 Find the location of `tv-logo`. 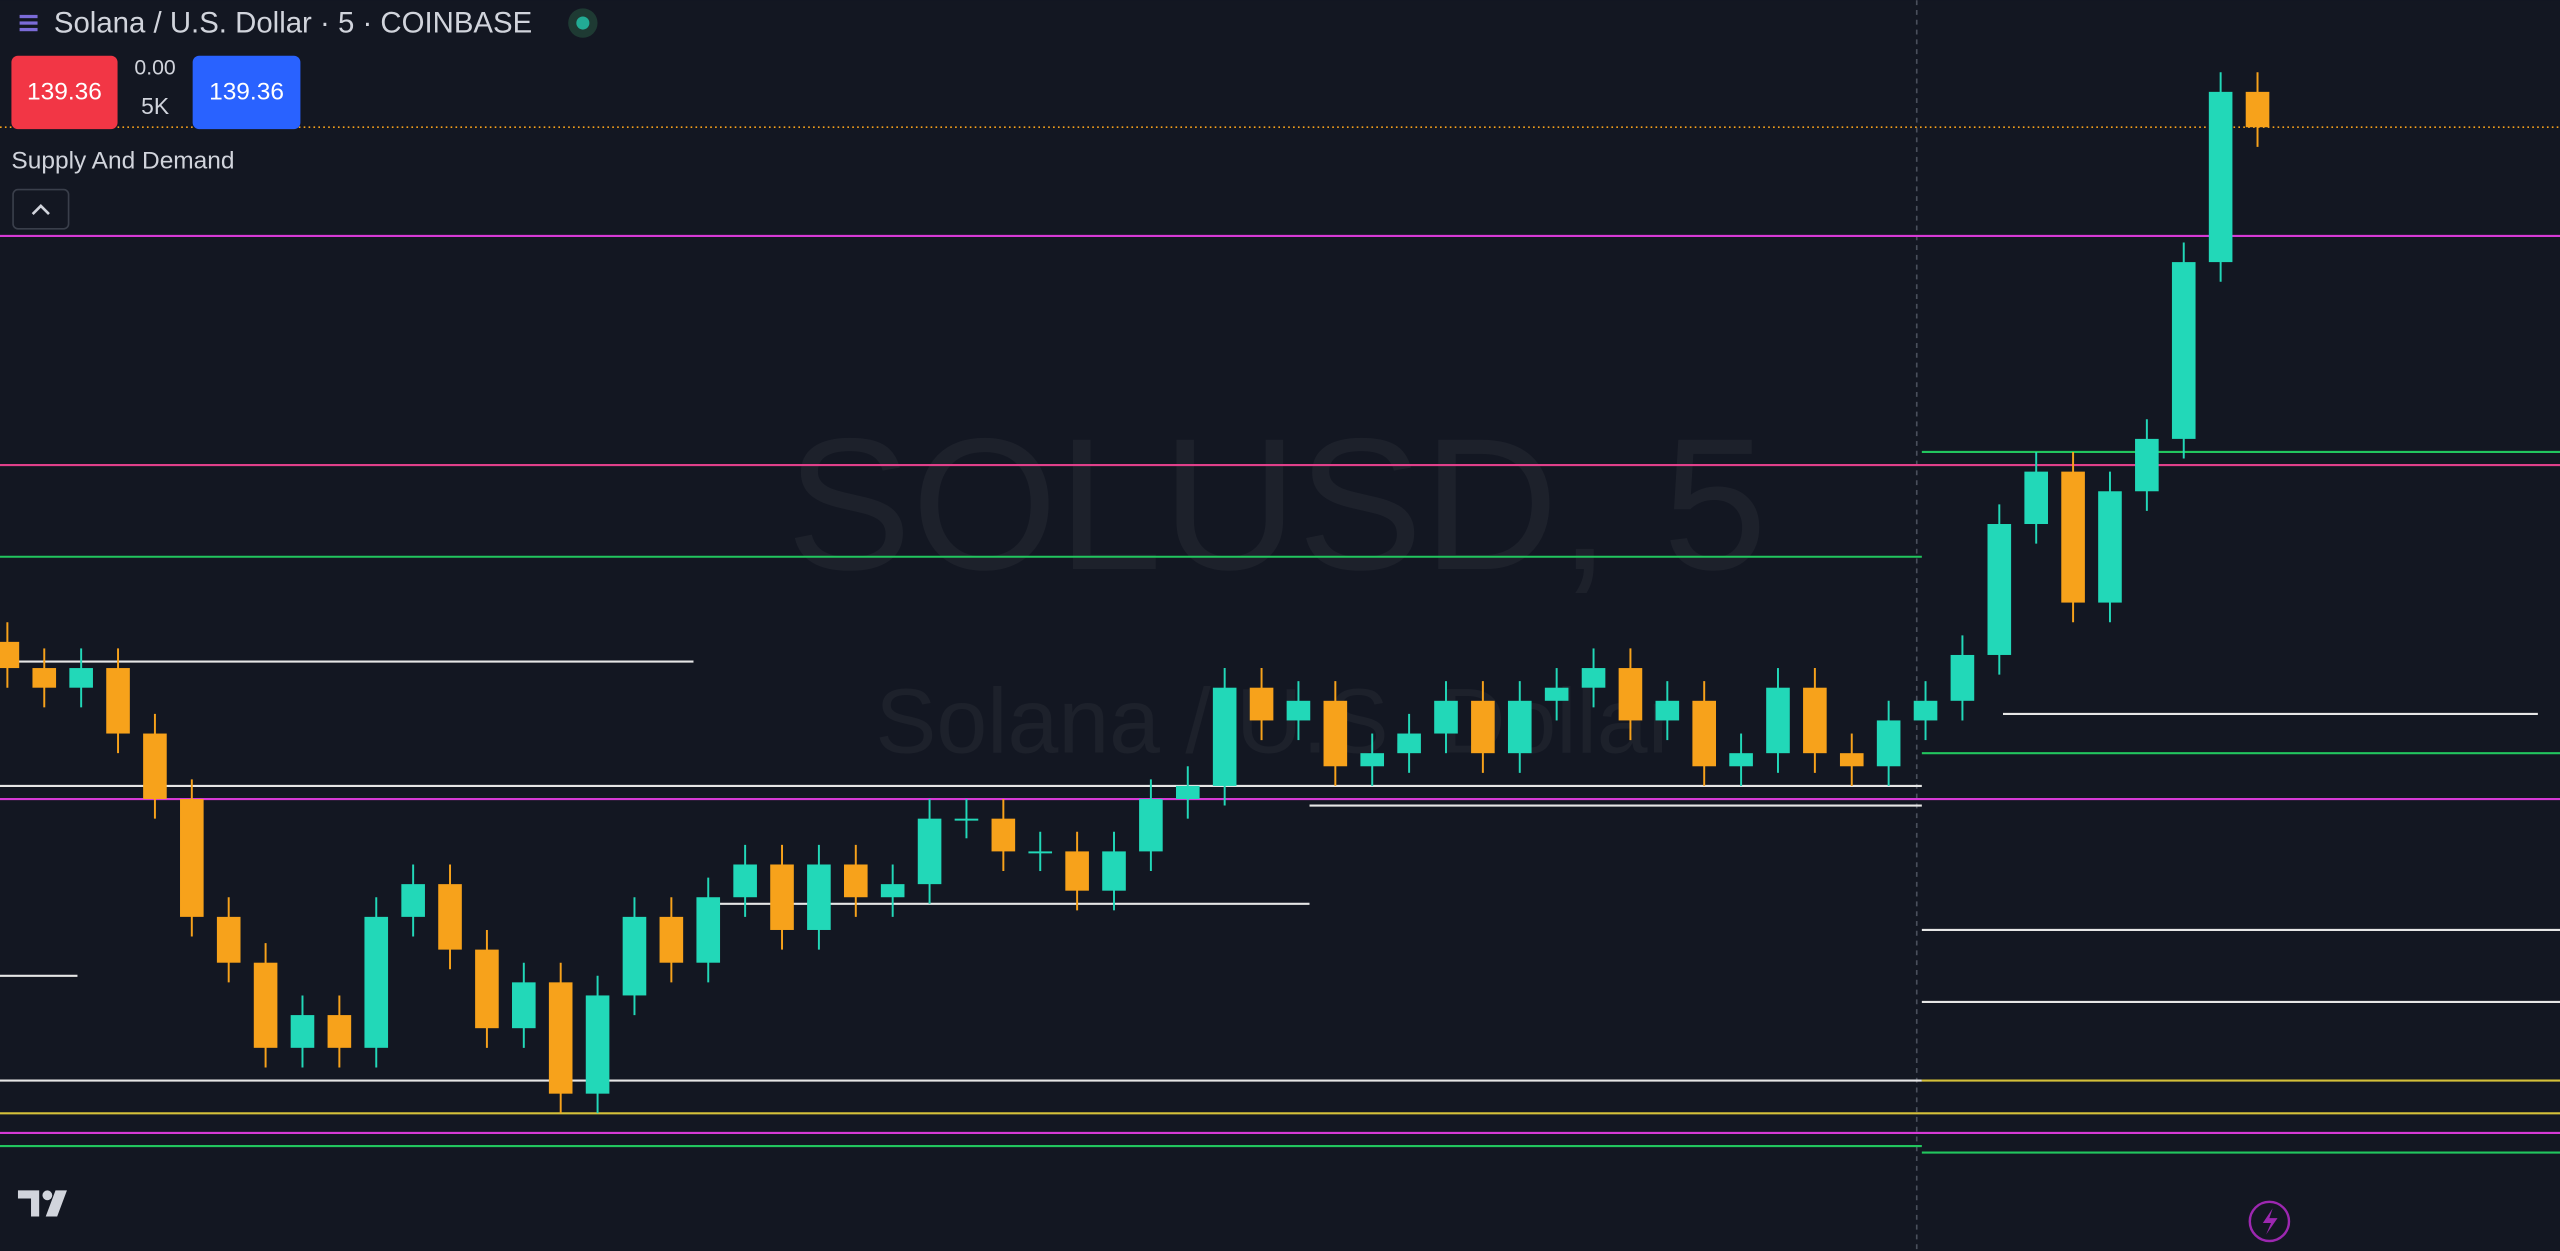

tv-logo is located at coordinates (42, 1203).